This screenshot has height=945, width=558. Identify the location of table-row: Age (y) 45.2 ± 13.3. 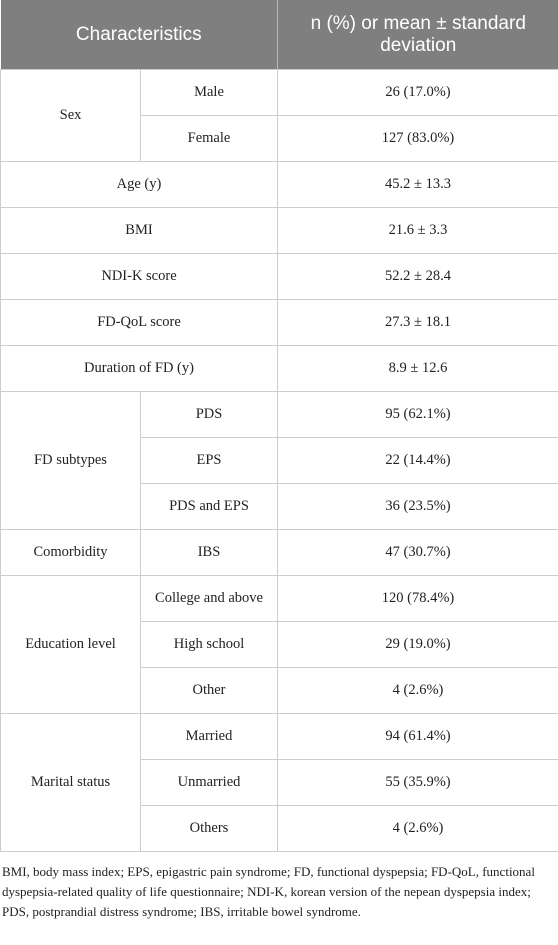
(279, 184).